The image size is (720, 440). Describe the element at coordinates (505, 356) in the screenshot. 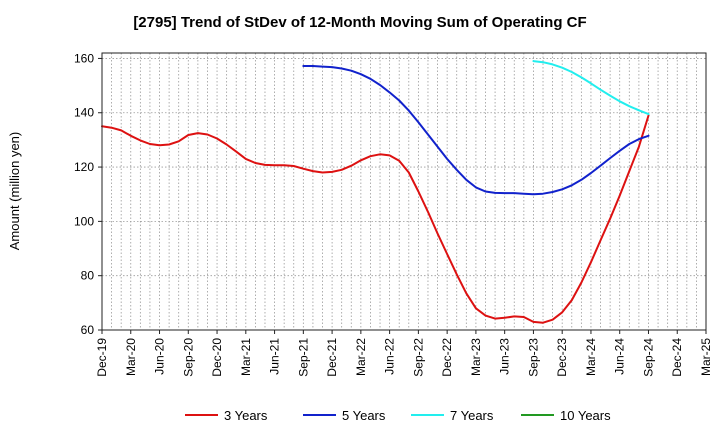

I see `x-tick-label: Jun-23` at that location.